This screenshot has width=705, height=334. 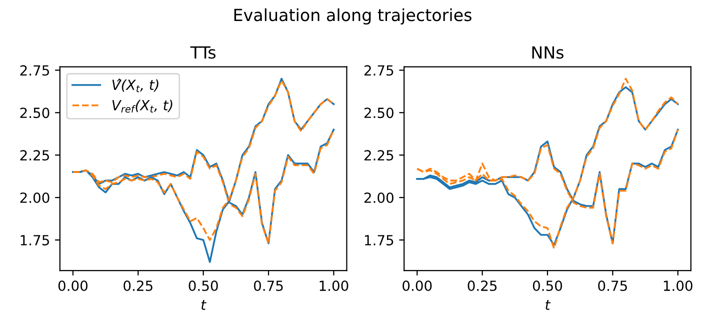 What do you see at coordinates (353, 16) in the screenshot?
I see `text: Evaluation along trajectories` at bounding box center [353, 16].